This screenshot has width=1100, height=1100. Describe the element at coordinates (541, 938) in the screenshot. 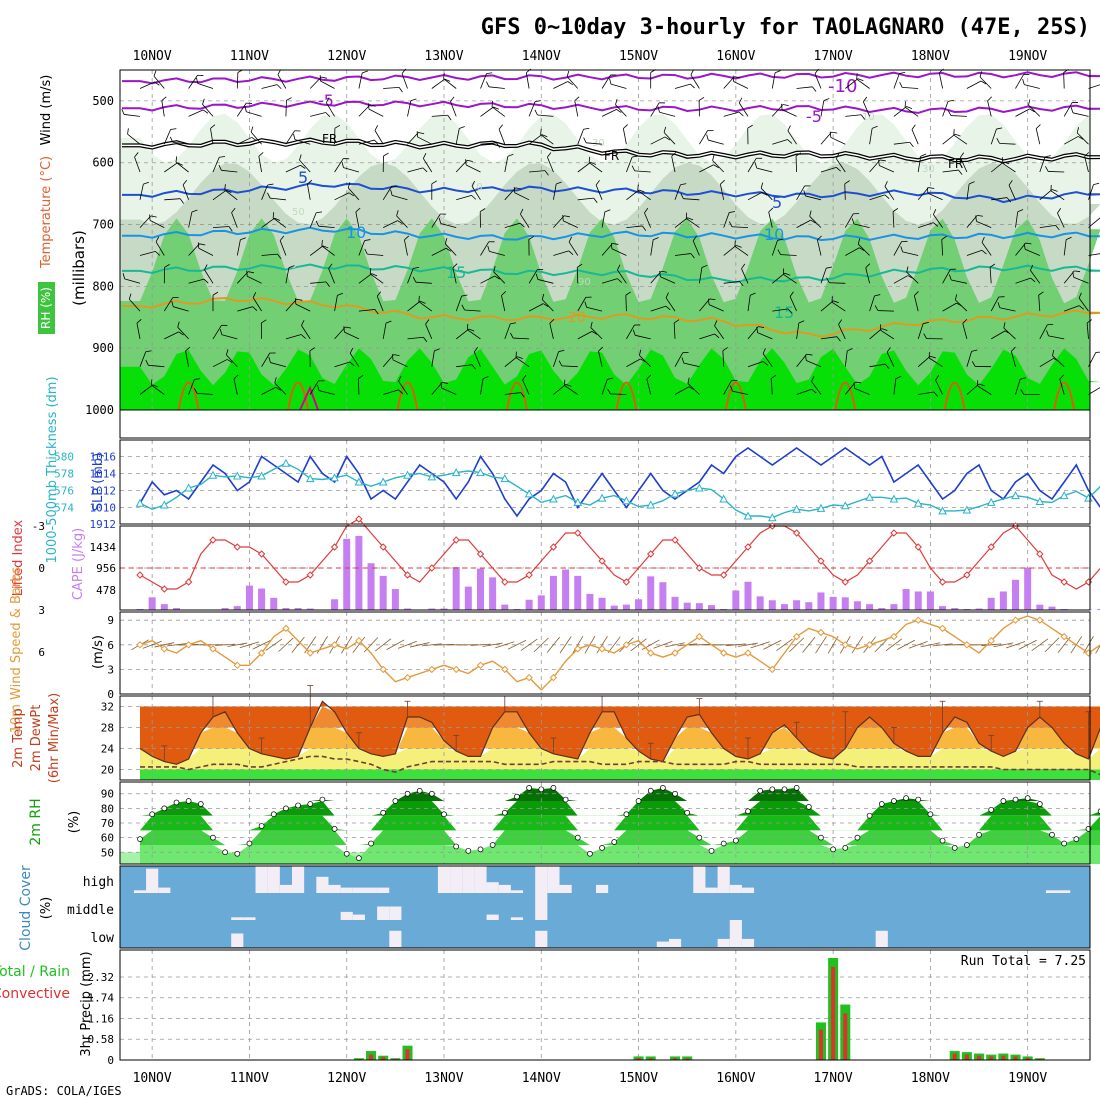

I see `cloud-bar-low` at that location.